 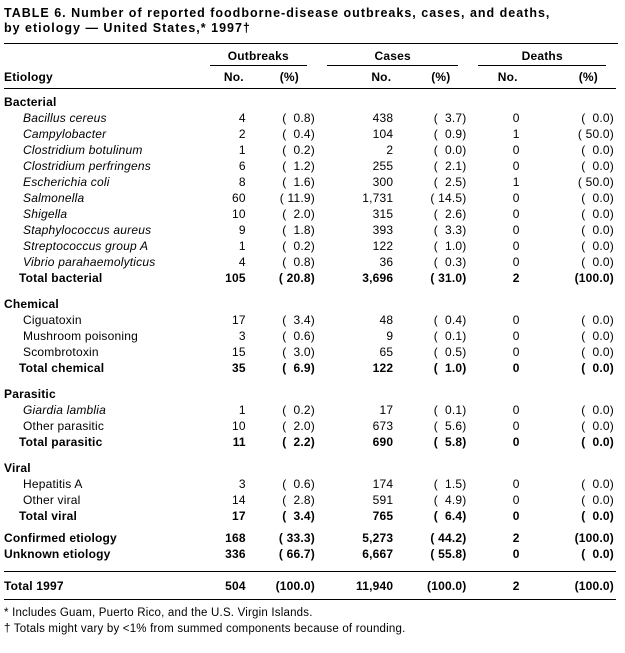 What do you see at coordinates (60, 538) in the screenshot?
I see `etiology-label: Confirmed etiology` at bounding box center [60, 538].